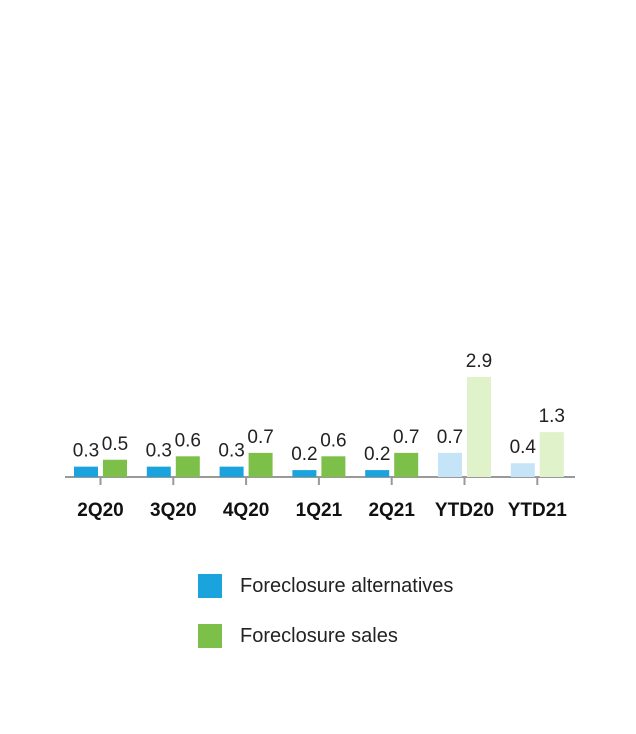 This screenshot has height=734, width=636. Describe the element at coordinates (333, 440) in the screenshot. I see `value-label-sales-1q21: 0.6` at that location.